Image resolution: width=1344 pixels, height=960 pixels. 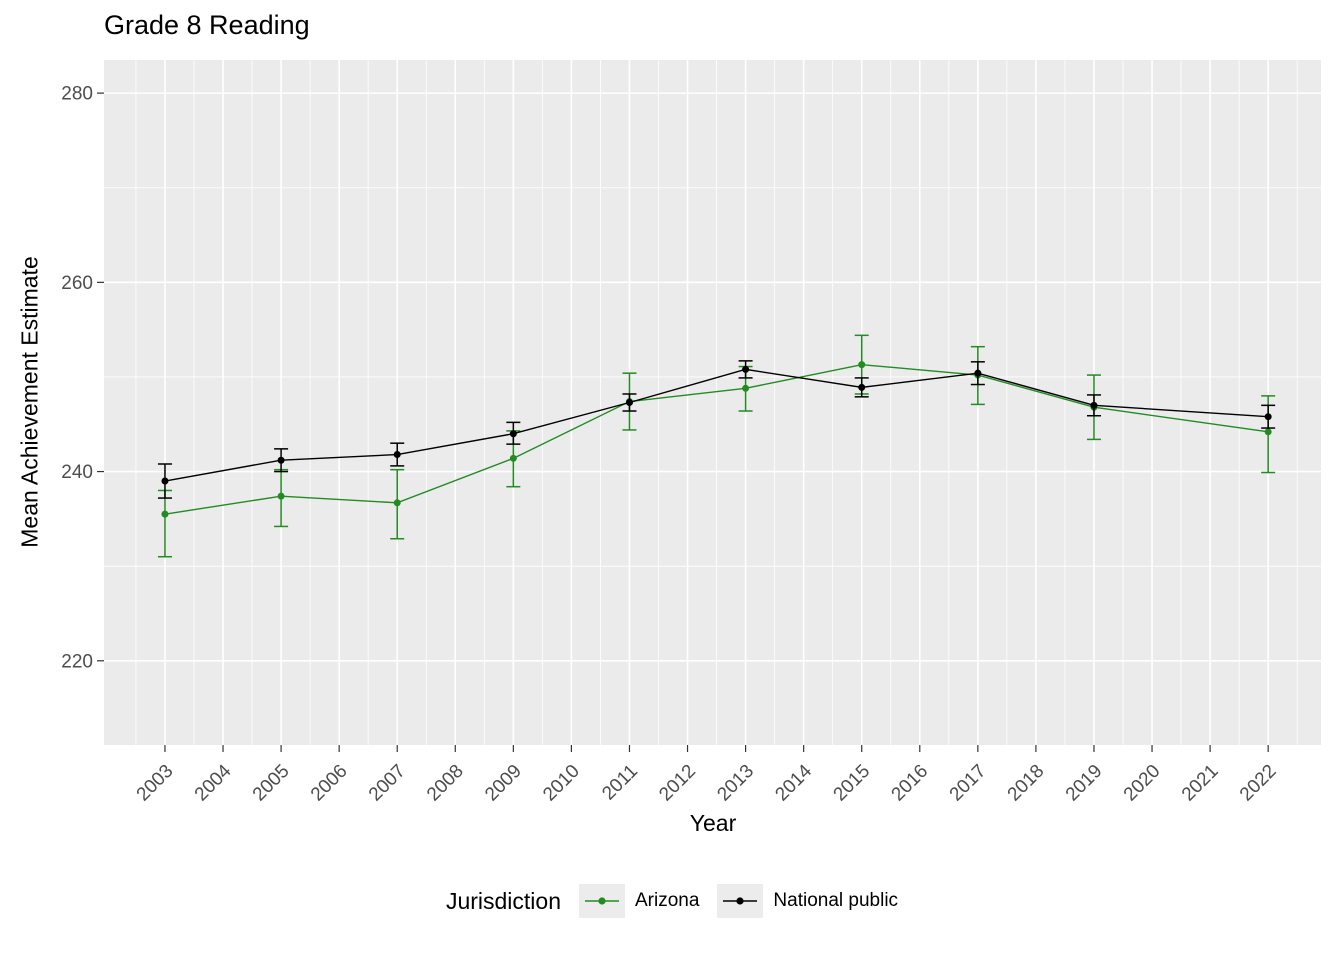 I want to click on legend-key-arizona, so click(x=601, y=901).